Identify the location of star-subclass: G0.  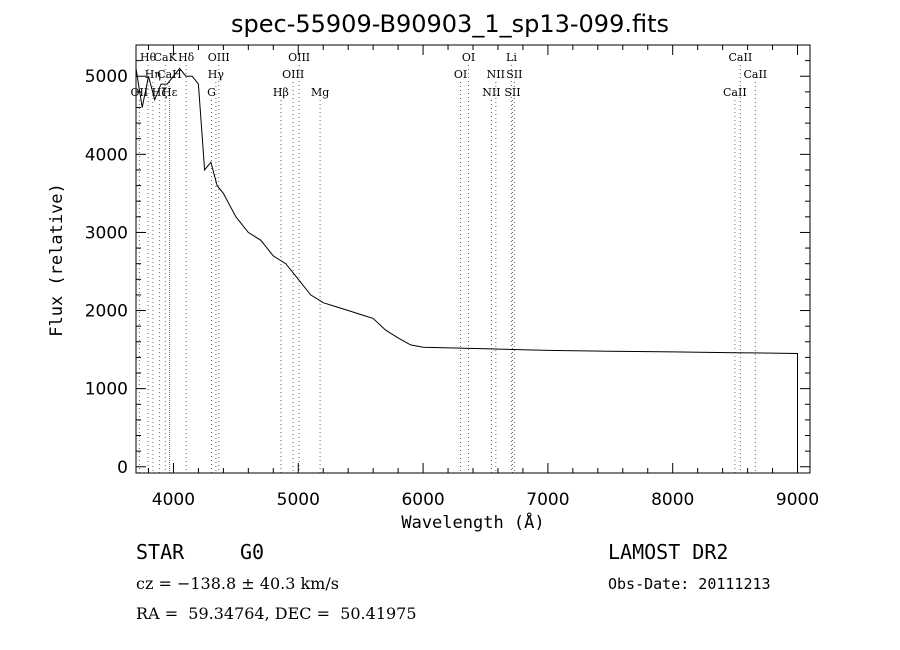
(252, 552).